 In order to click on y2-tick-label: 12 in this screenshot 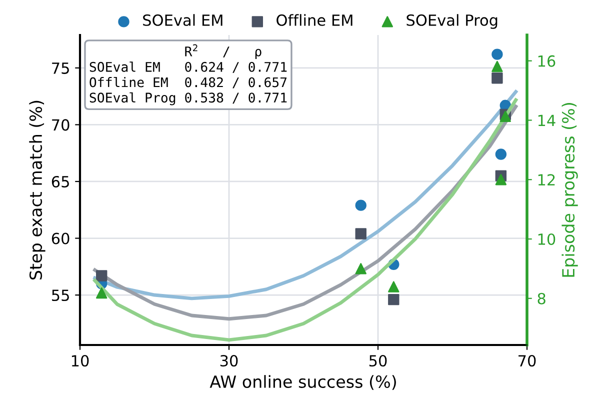, I will do `click(546, 180)`.